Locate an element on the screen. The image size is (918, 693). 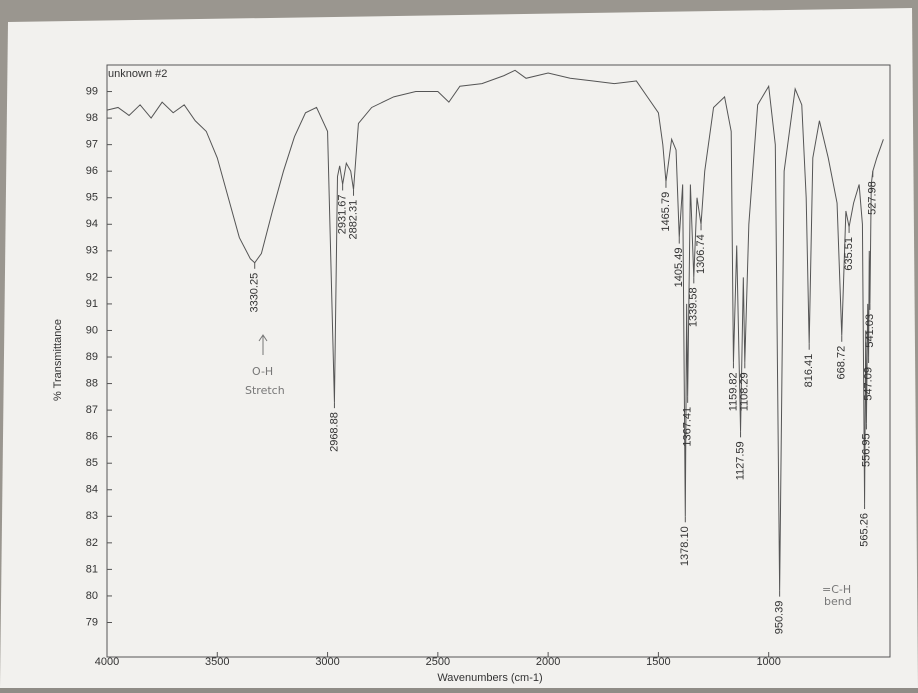
x-tick-label: 2000 is located at coordinates (548, 662).